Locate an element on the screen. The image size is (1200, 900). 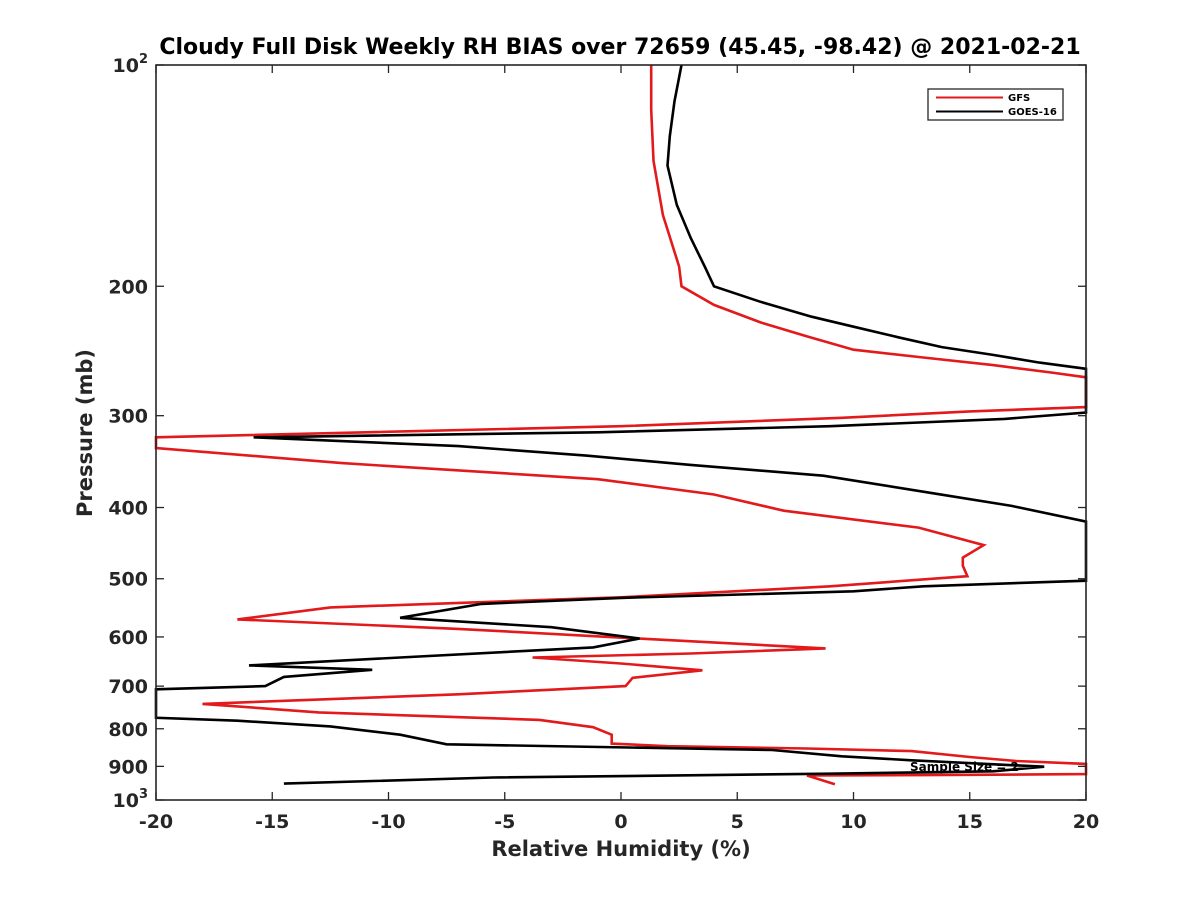
x-tick-label: 0 is located at coordinates (620, 822).